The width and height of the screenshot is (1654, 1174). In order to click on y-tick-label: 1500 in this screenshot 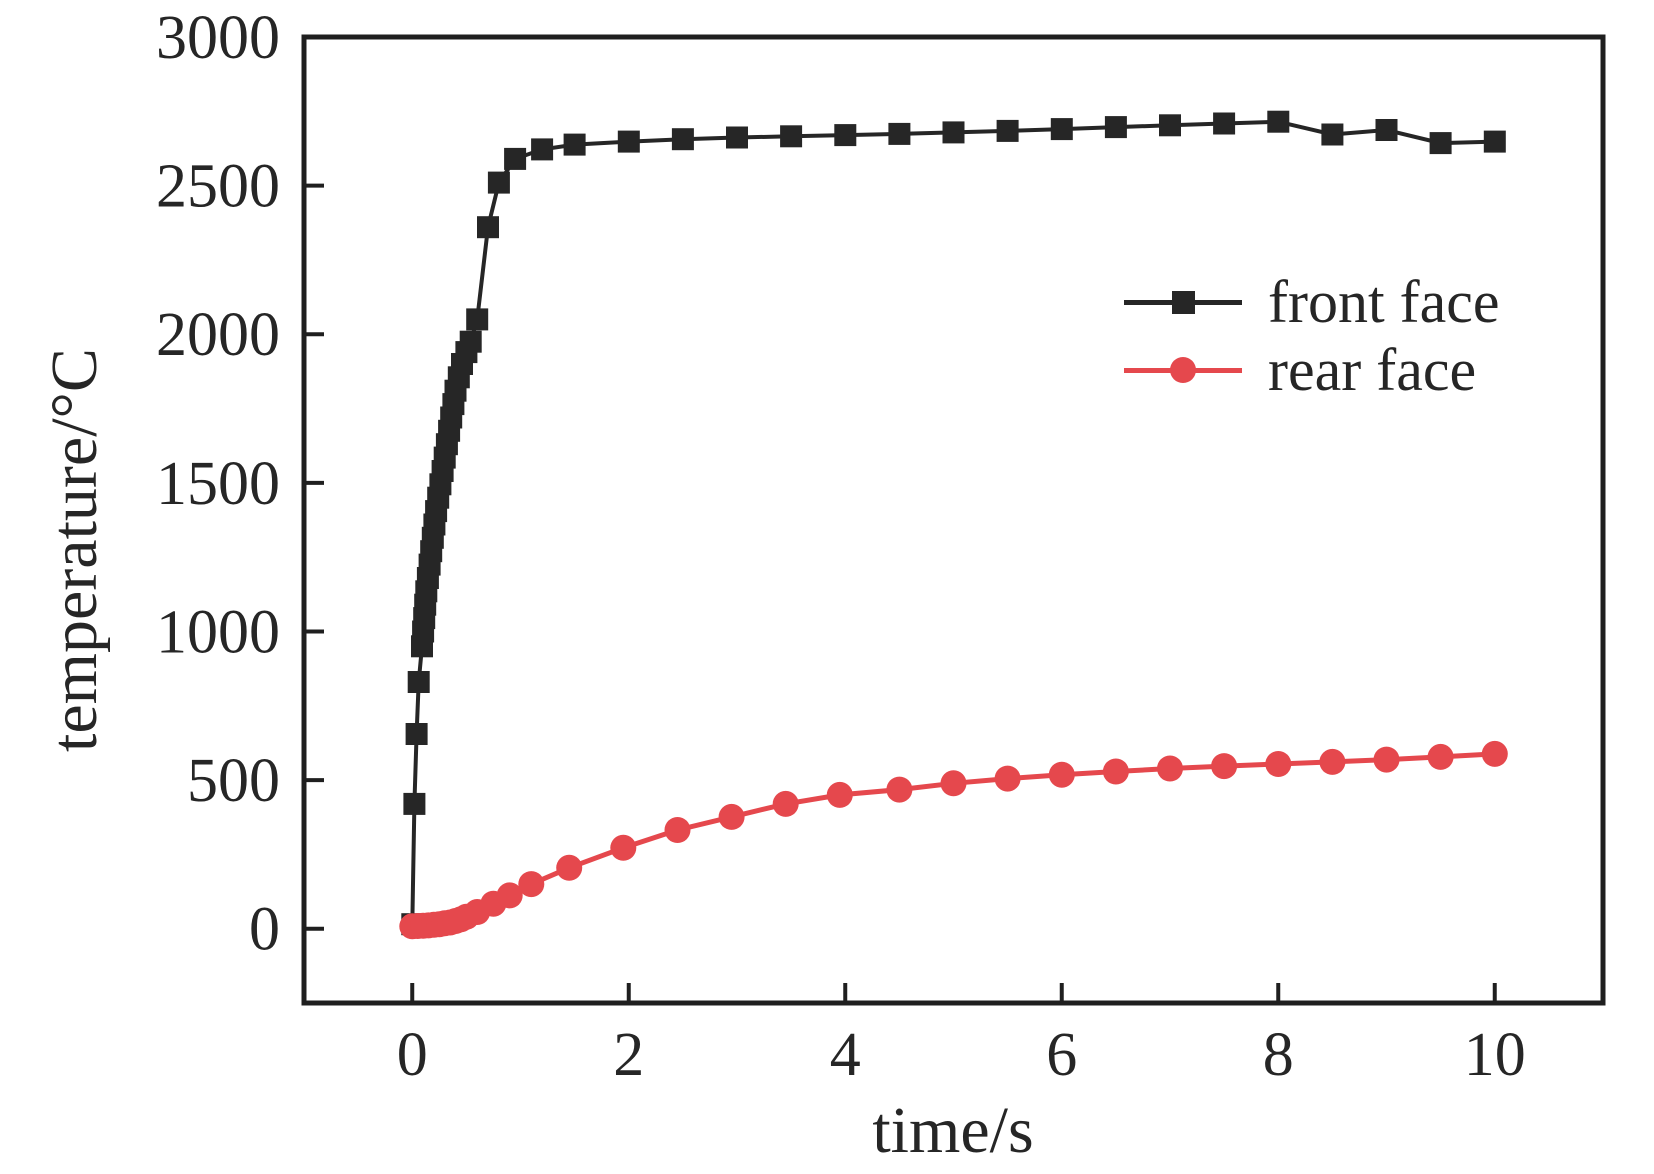, I will do `click(218, 484)`.